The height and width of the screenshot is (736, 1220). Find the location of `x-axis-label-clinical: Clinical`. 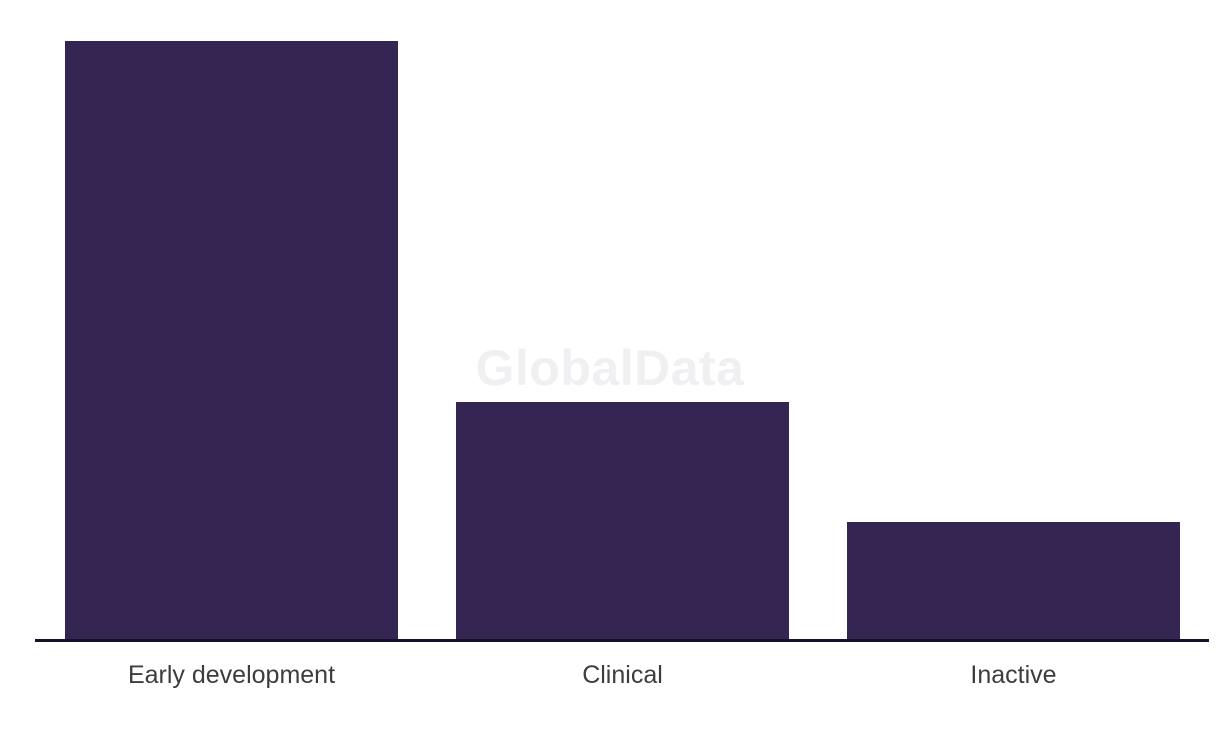

x-axis-label-clinical: Clinical is located at coordinates (622, 675).